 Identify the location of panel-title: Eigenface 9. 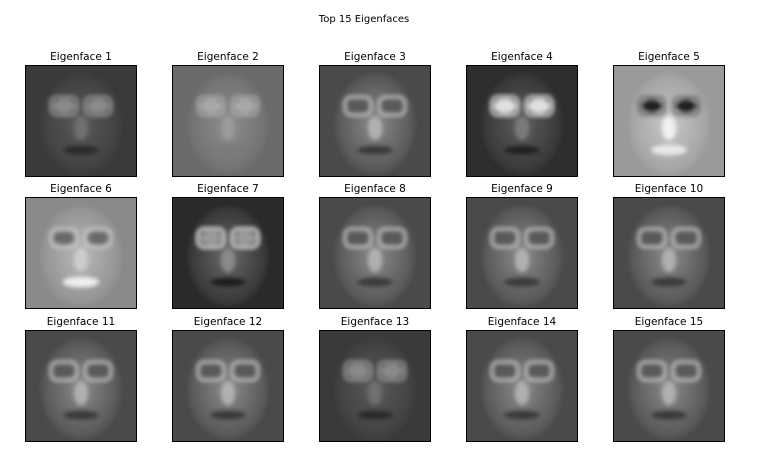
(522, 189).